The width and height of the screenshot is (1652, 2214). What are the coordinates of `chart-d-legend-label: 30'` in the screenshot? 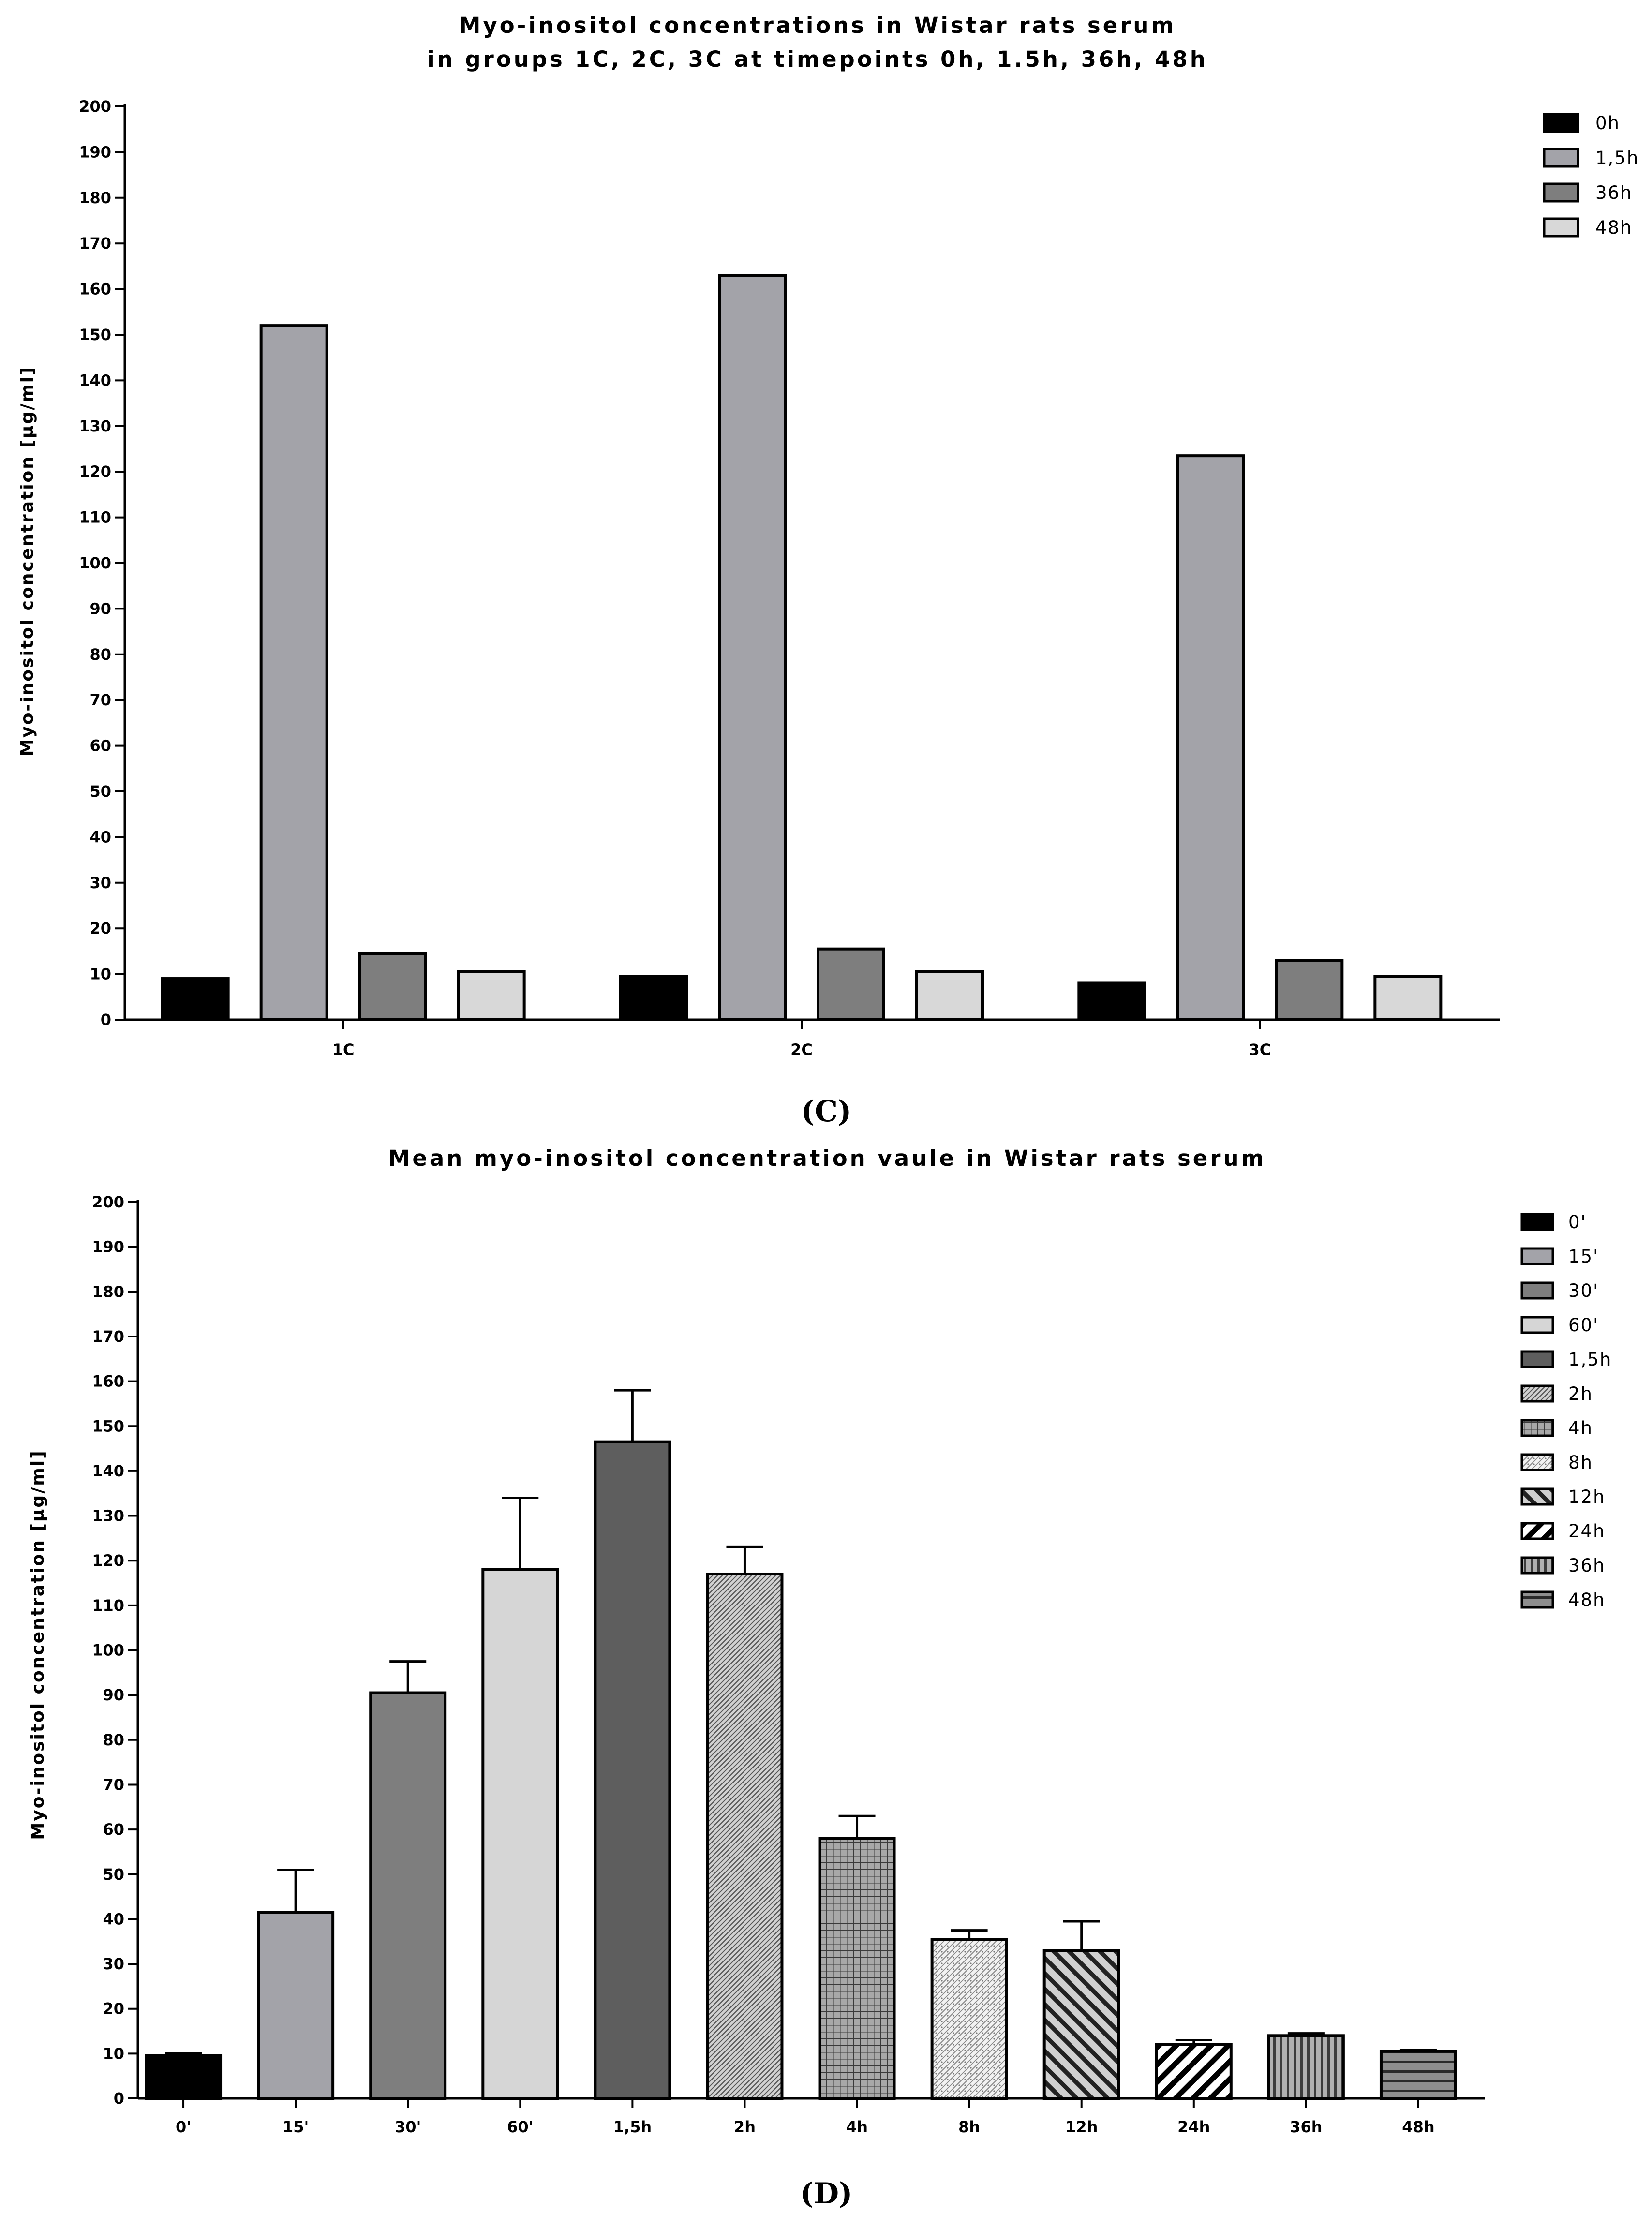 It's located at (1583, 1290).